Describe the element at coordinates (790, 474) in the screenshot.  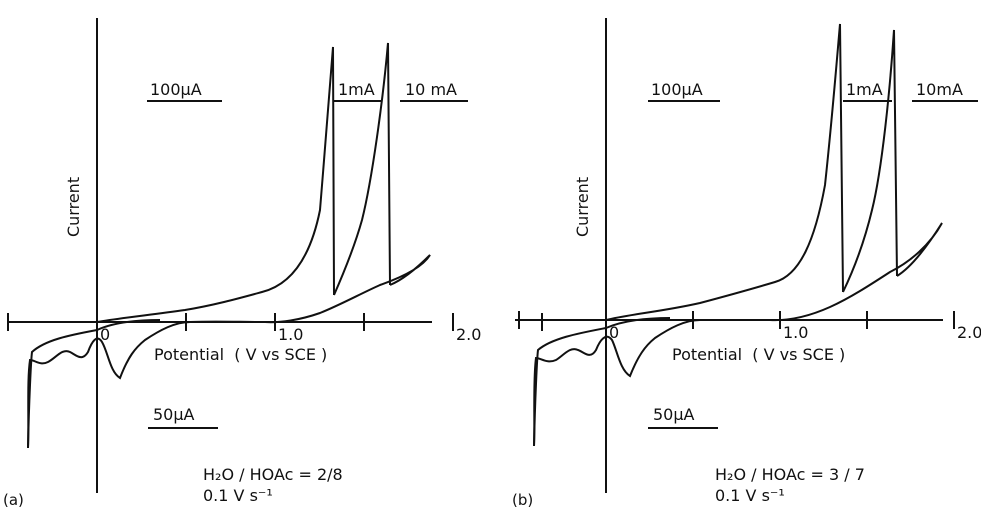
I see `condition-ratio: H₂O / HOAc = 3 / 7` at that location.